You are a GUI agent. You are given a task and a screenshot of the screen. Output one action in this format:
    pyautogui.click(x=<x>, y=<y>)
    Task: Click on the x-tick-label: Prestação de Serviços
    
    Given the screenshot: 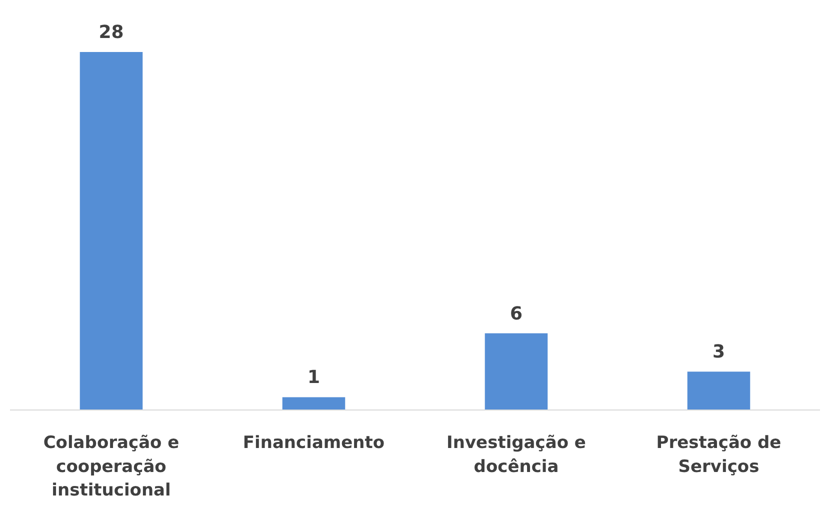 What is the action you would take?
    pyautogui.click(x=719, y=455)
    